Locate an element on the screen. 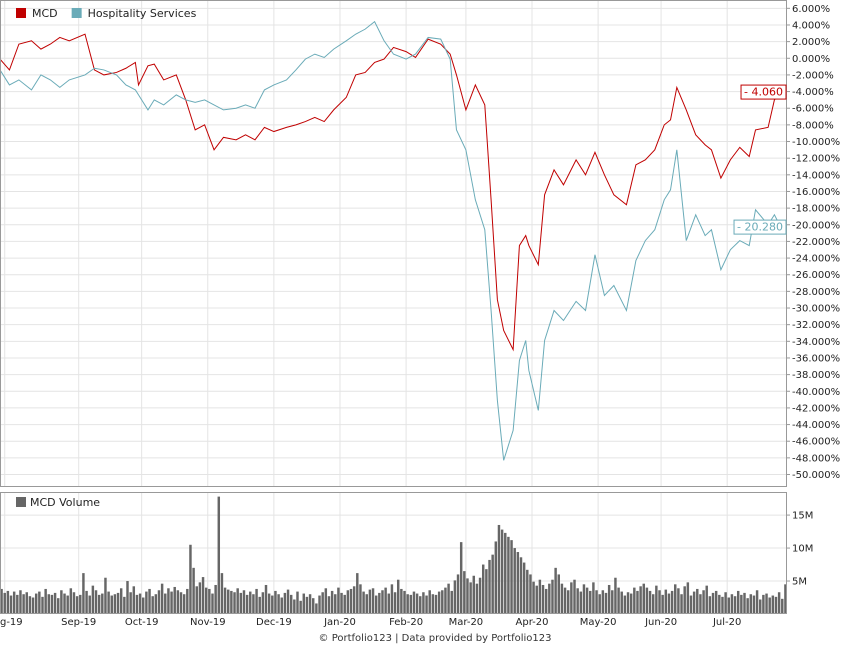 The height and width of the screenshot is (650, 845). y-tick-label: -26.000% is located at coordinates (816, 275).